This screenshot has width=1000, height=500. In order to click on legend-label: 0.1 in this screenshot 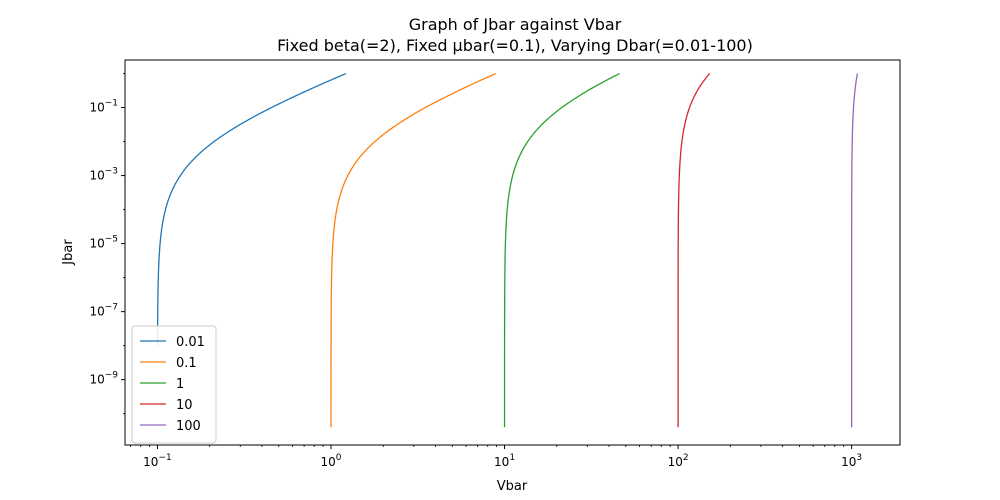, I will do `click(186, 363)`.